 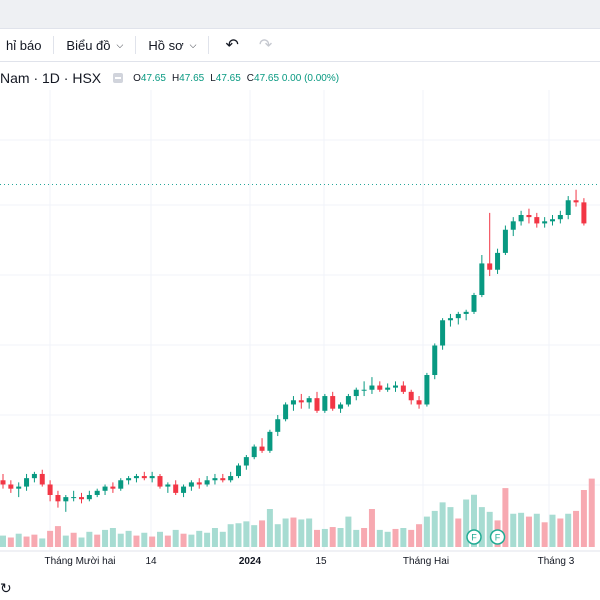 I want to click on indicators-button: hỉ báo, so click(x=23, y=45).